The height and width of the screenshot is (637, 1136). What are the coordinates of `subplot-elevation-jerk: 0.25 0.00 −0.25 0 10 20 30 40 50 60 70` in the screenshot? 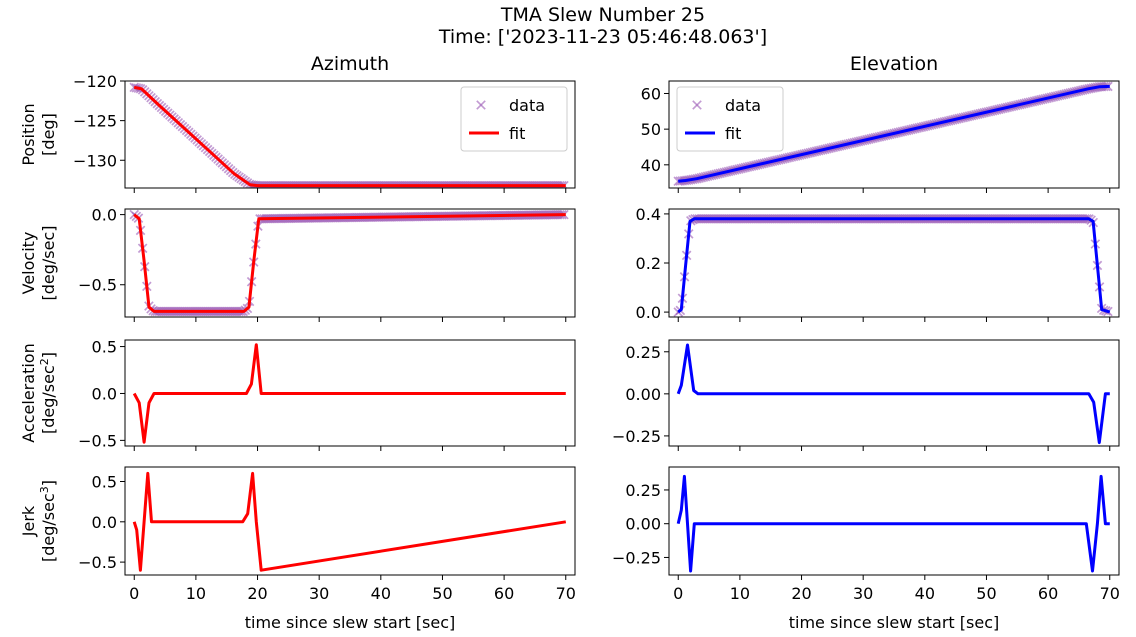 It's located at (866, 534).